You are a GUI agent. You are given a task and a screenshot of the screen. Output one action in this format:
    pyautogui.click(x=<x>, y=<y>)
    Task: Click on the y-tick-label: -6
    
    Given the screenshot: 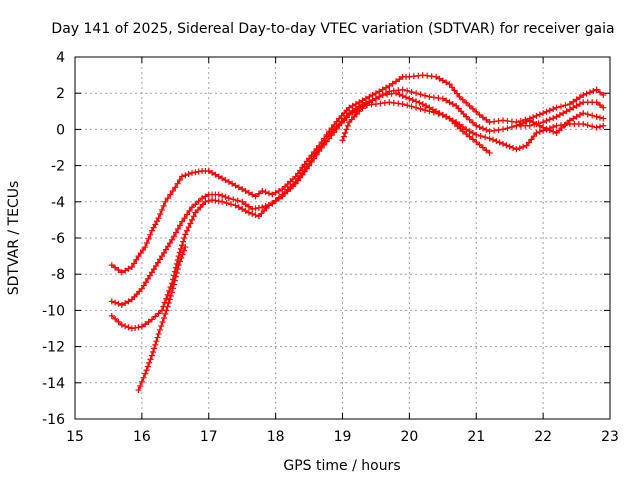 What is the action you would take?
    pyautogui.click(x=58, y=239)
    